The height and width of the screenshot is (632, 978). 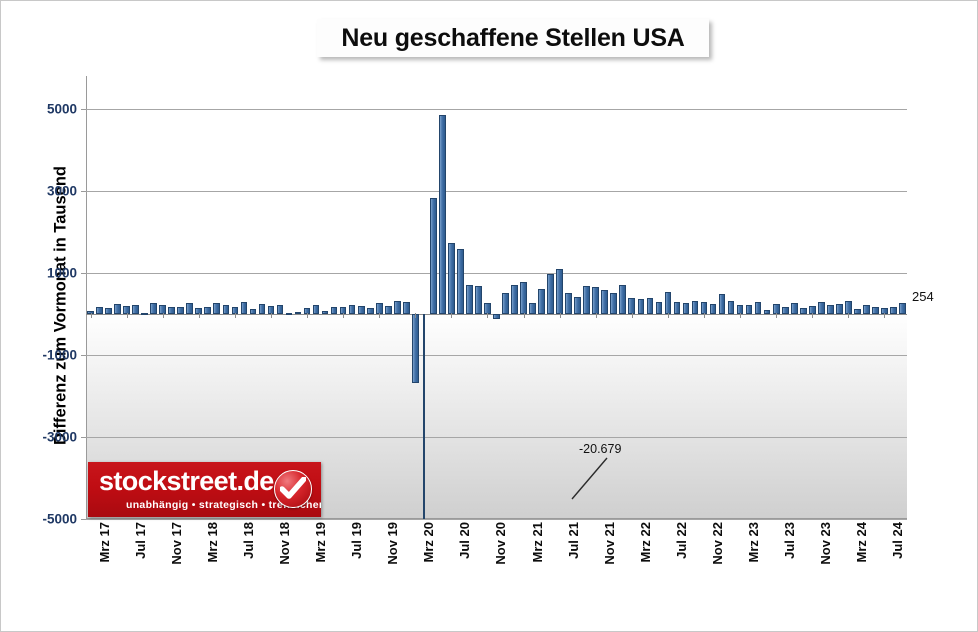 I want to click on x-axis-line, so click(x=496, y=518).